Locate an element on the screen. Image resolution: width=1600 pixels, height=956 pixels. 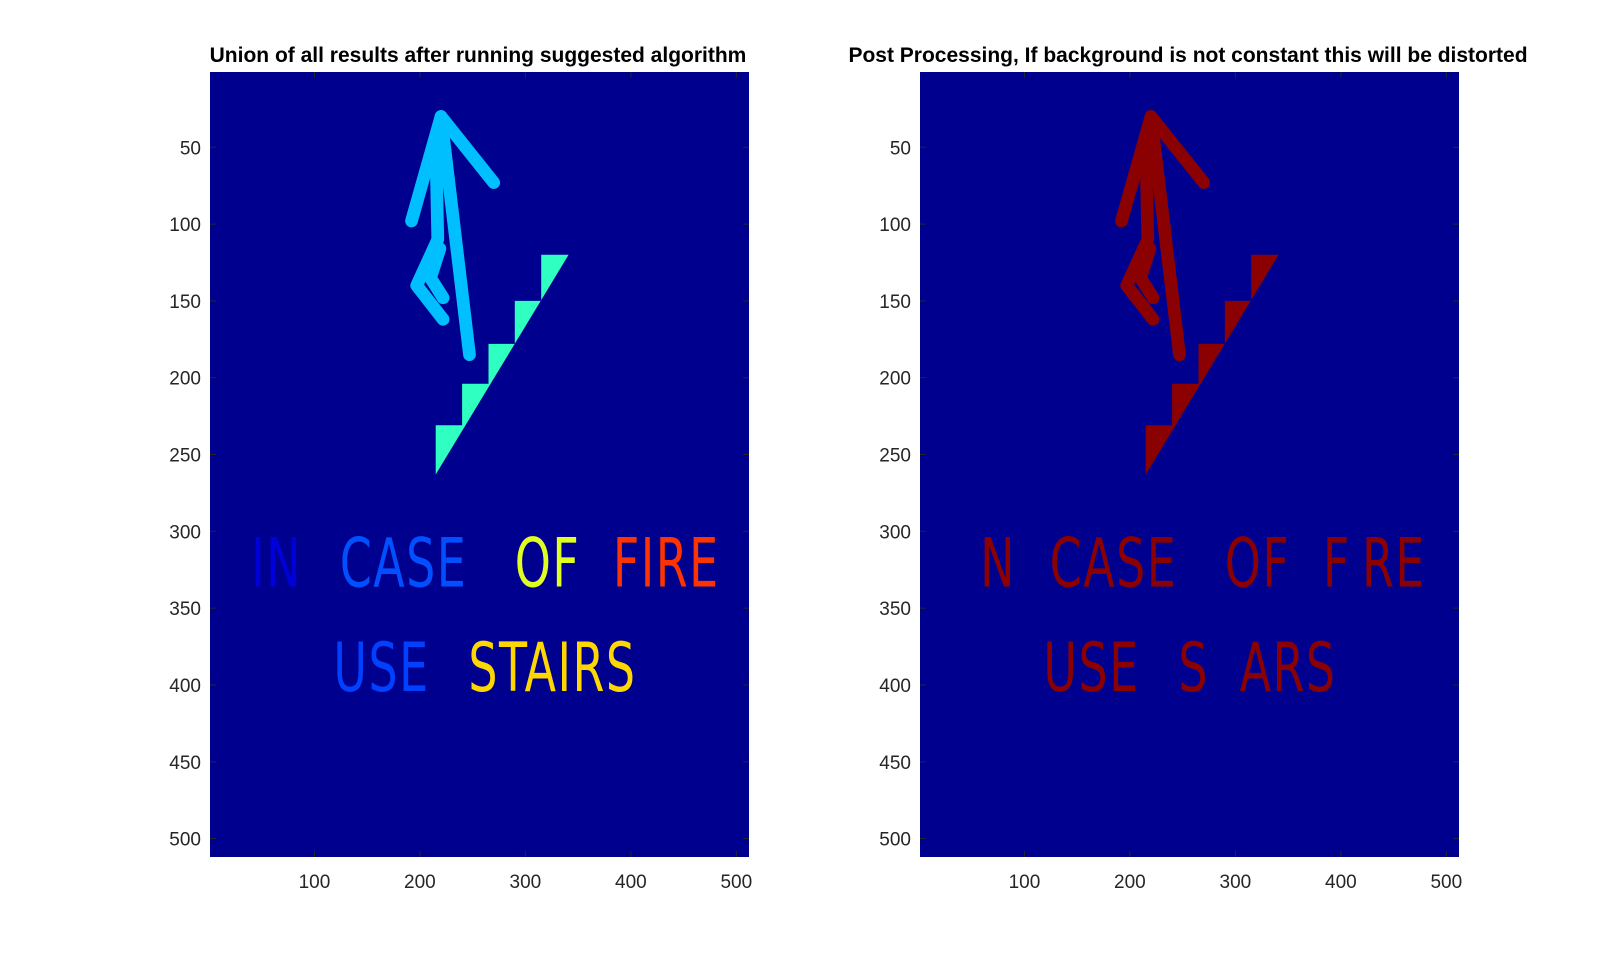
sign-word: ARS is located at coordinates (1288, 668).